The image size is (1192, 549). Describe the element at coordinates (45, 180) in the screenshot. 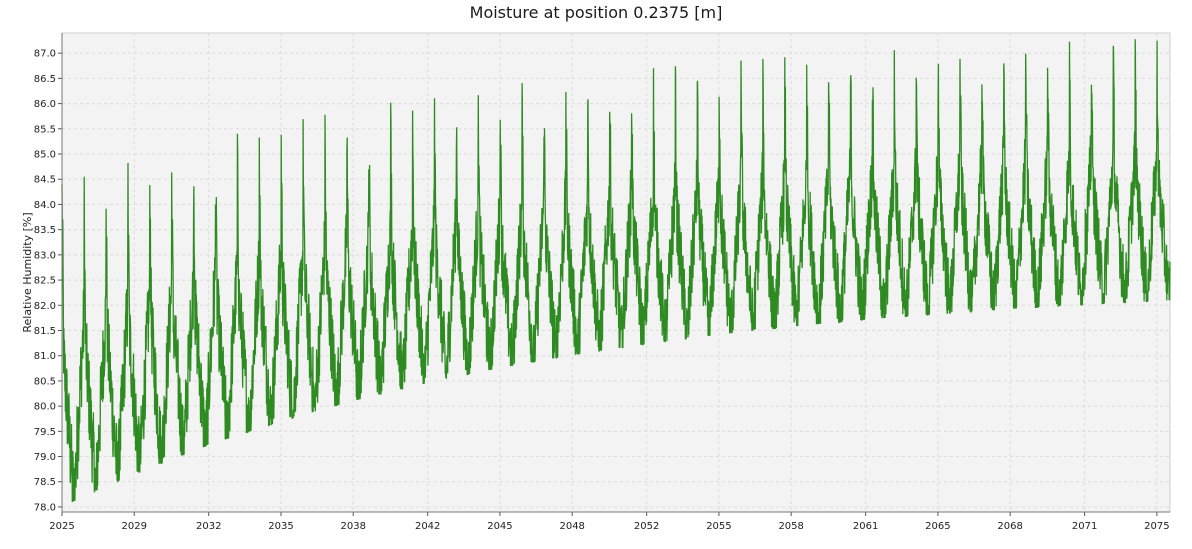

I see `y-tick-label: 84.5` at that location.